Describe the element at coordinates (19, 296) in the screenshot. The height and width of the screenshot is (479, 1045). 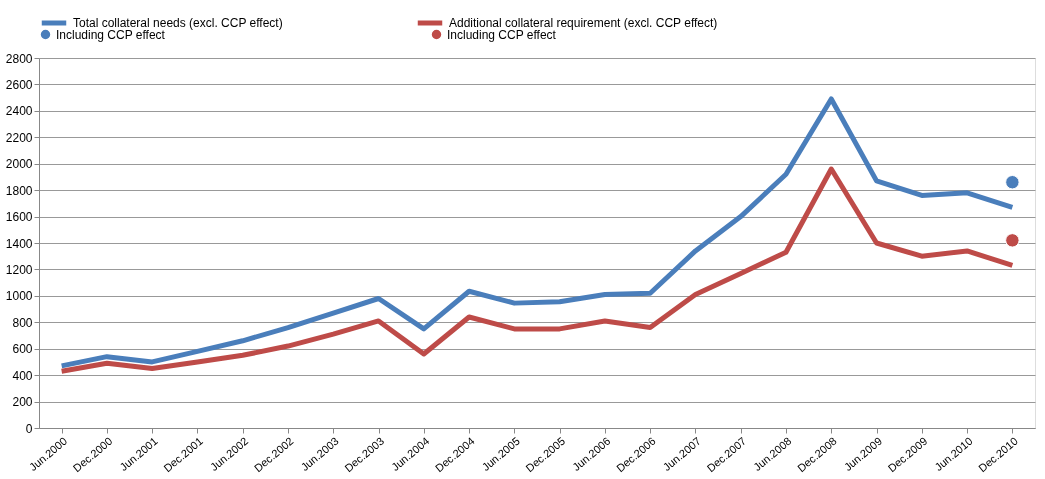
I see `y-tick-label: 1000` at that location.